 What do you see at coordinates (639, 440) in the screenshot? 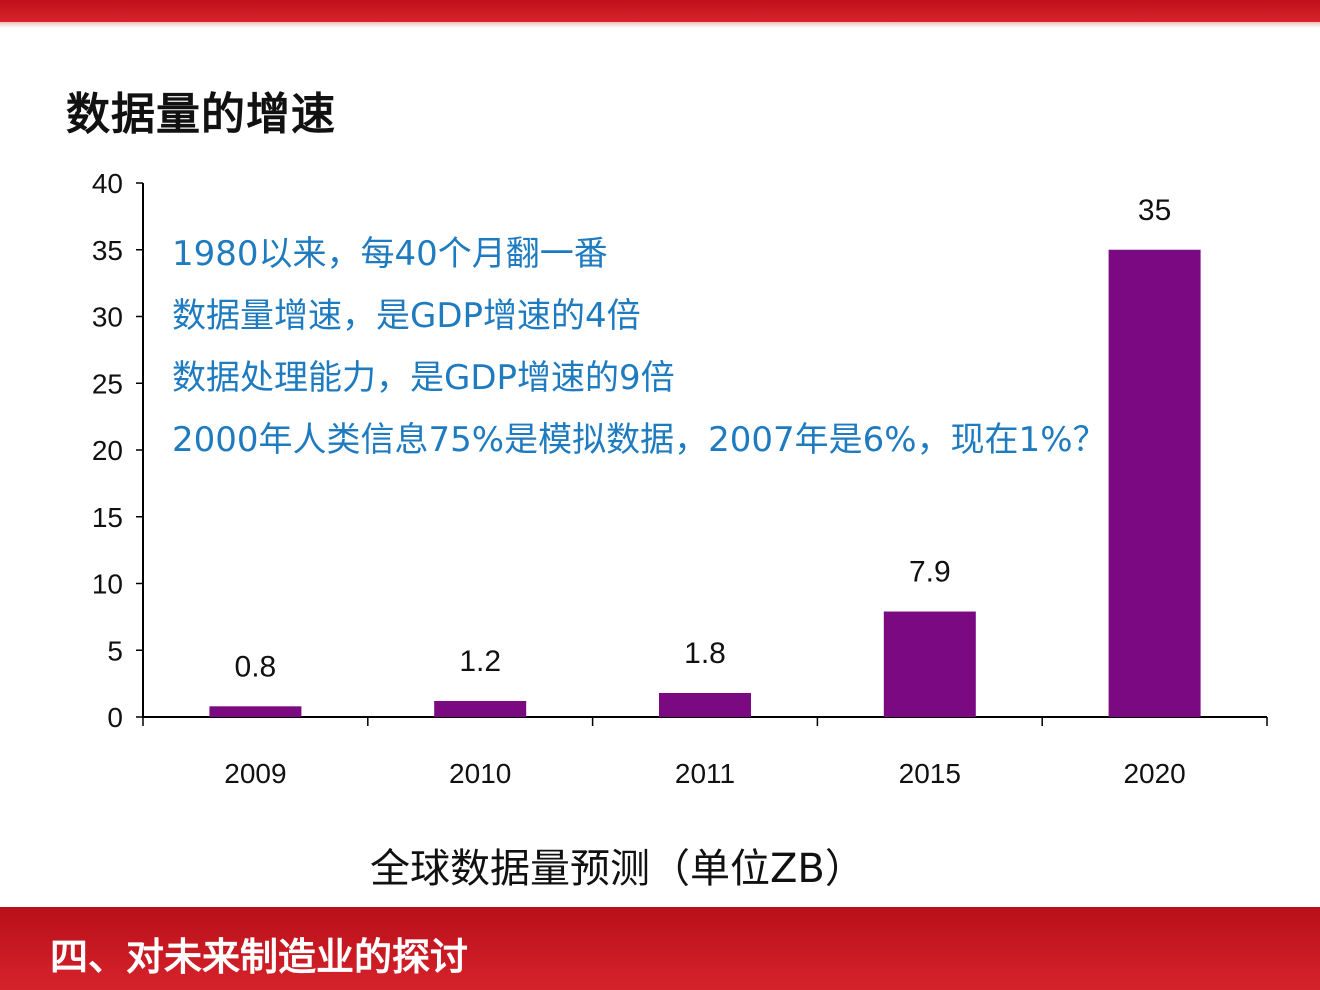
I see `note-line-4: 2000年人类信息75%是模拟数据，2007年是6%，现在1%？` at bounding box center [639, 440].